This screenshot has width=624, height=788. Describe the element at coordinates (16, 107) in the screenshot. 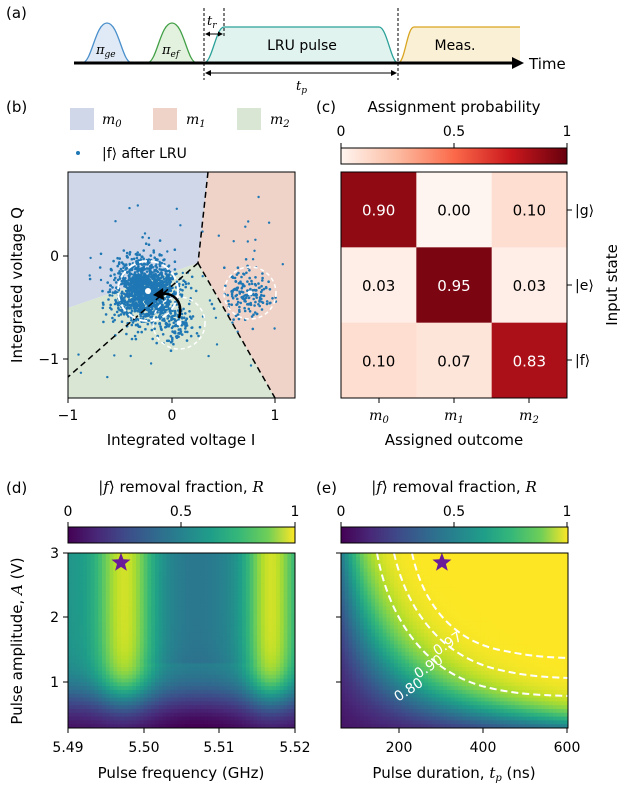

I see `panel-label-b: (b)` at that location.